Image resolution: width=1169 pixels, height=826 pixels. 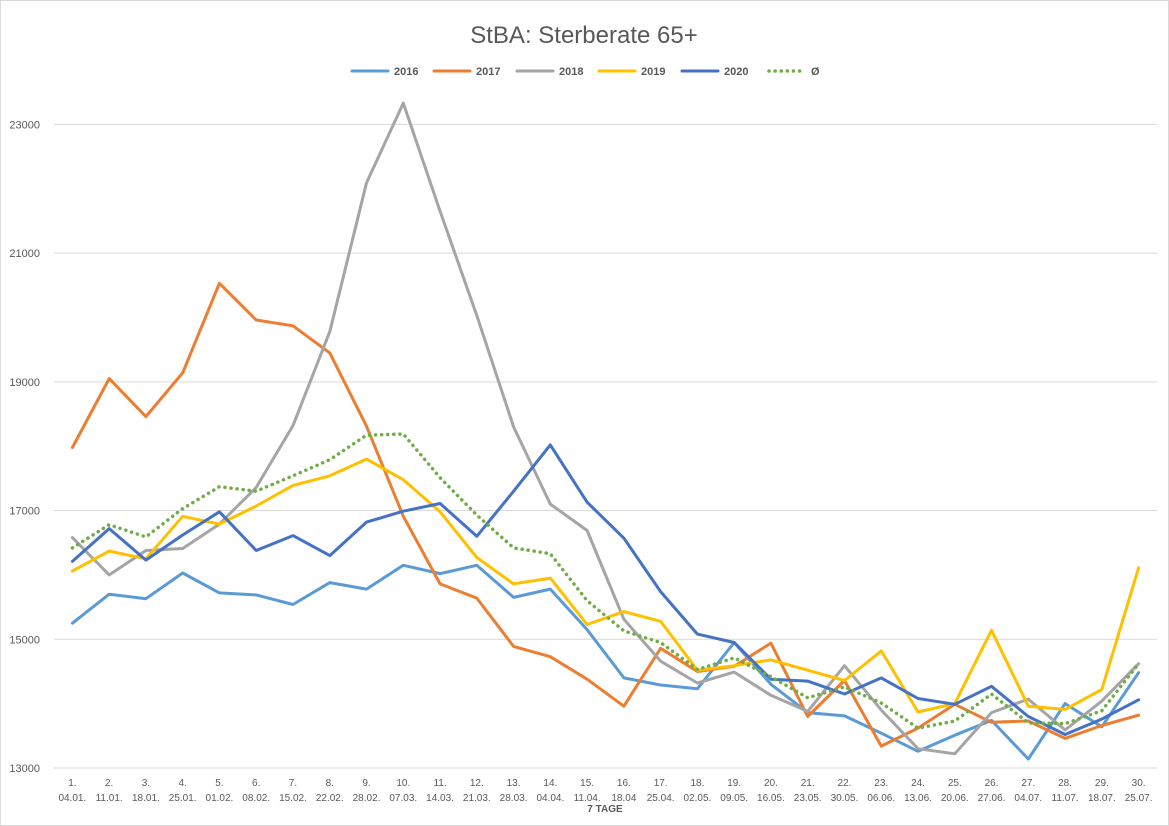 What do you see at coordinates (583, 35) in the screenshot?
I see `chart-title: StBA: Sterberate 65+` at bounding box center [583, 35].